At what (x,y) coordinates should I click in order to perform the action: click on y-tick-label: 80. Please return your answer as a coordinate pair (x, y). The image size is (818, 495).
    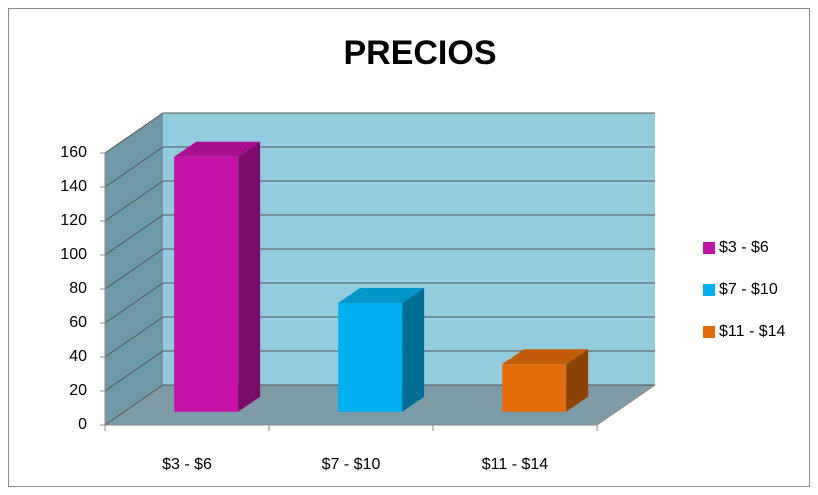
    Looking at the image, I should click on (78, 288).